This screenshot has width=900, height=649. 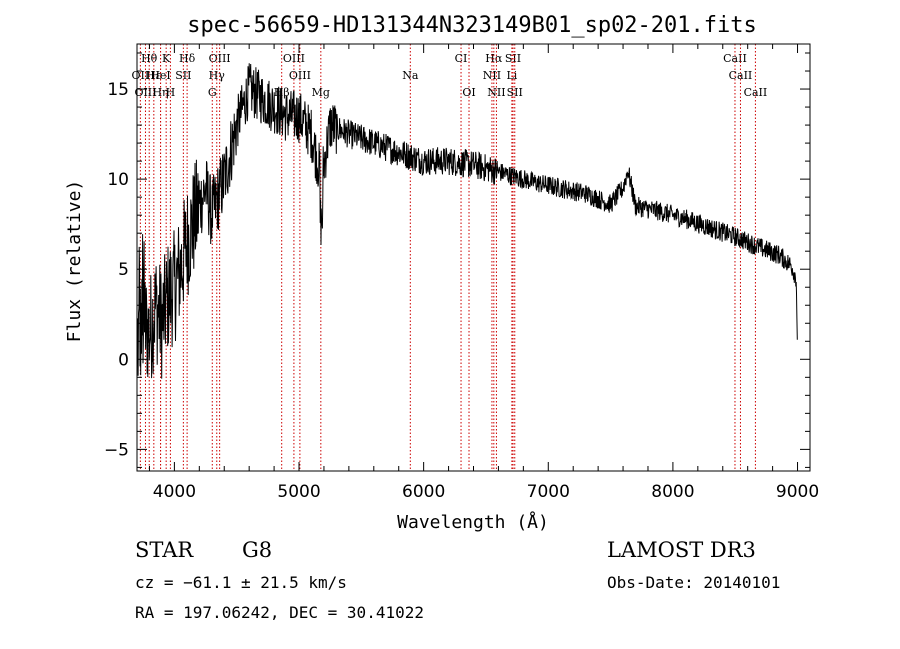 What do you see at coordinates (116, 450) in the screenshot?
I see `y-tick-label: −5` at bounding box center [116, 450].